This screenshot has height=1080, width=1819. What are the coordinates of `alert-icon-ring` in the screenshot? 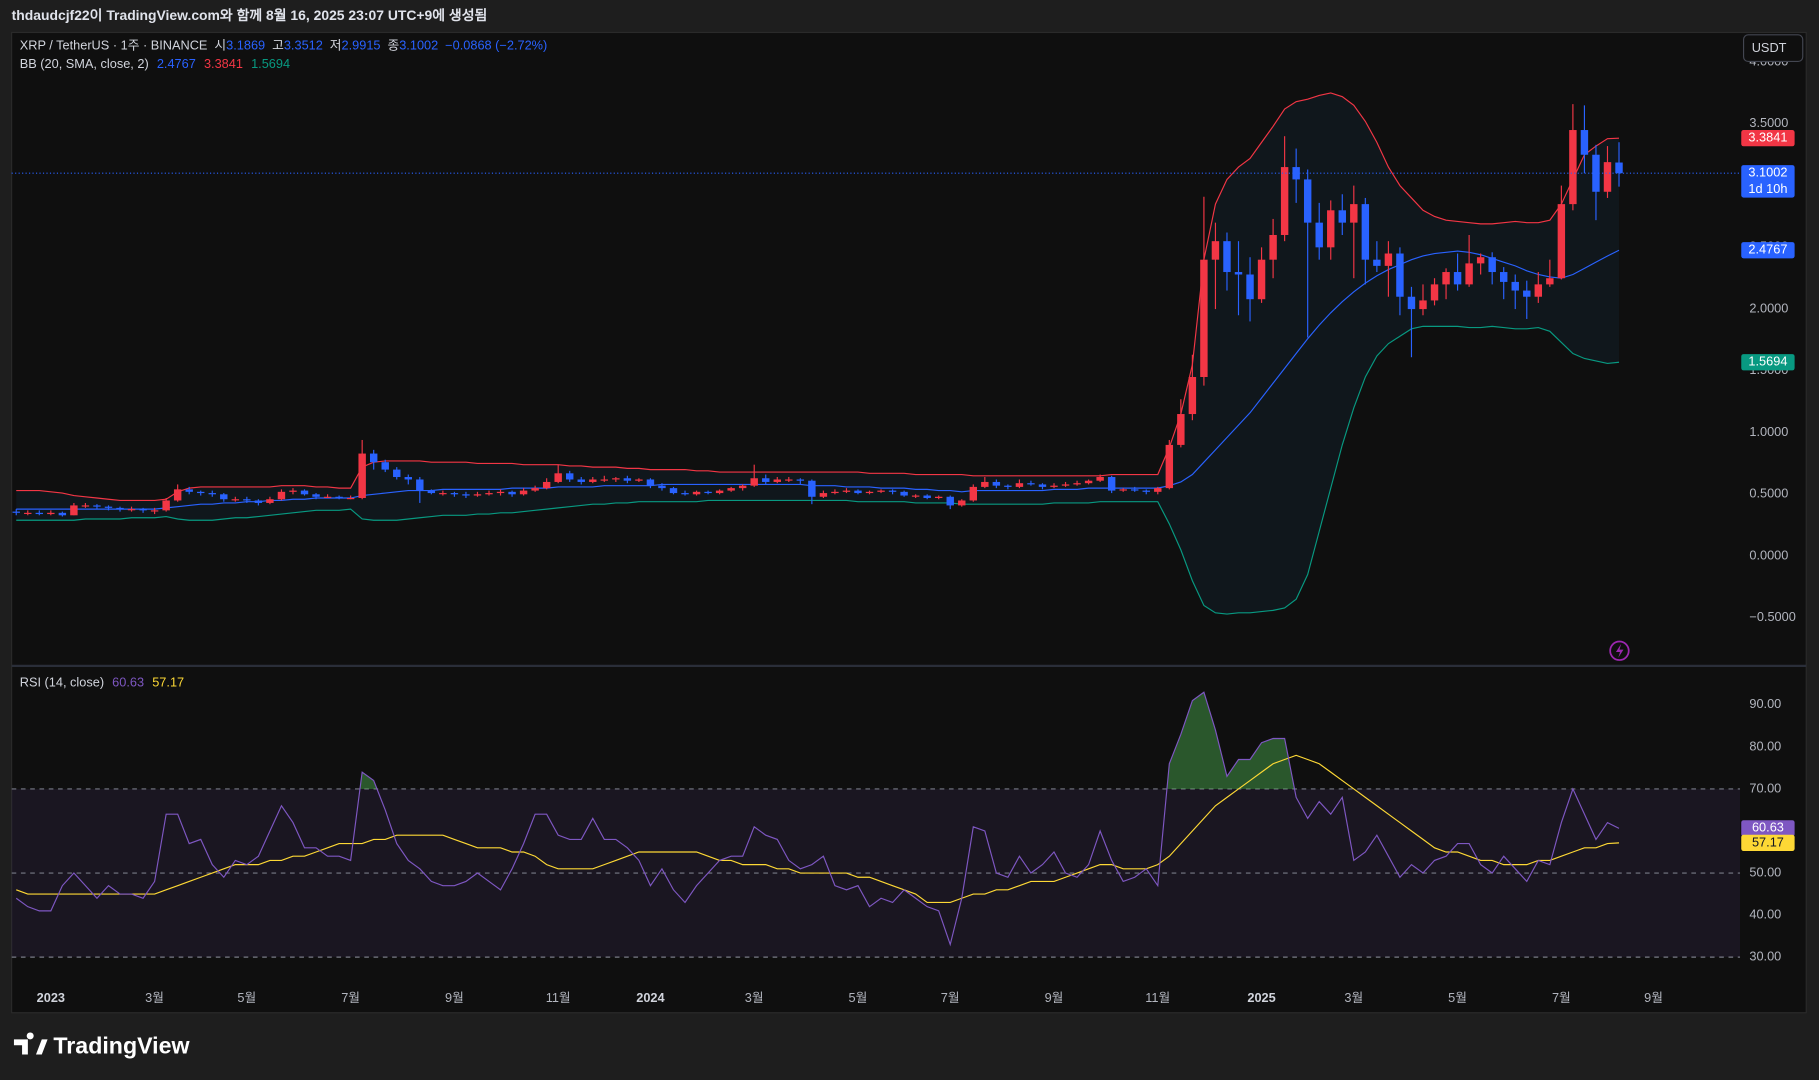 It's located at (1619, 650).